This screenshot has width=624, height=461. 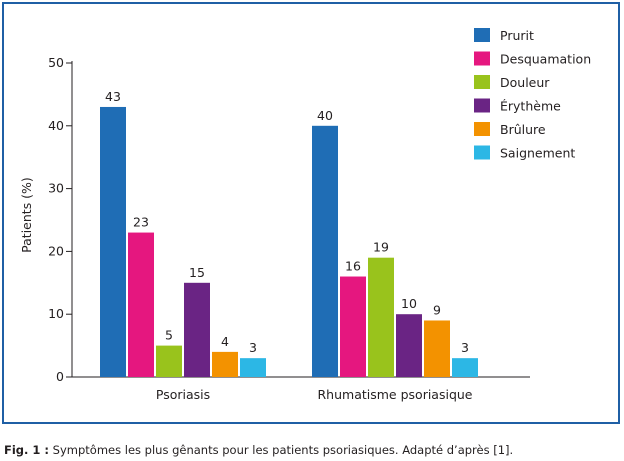 What do you see at coordinates (60, 376) in the screenshot?
I see `y-tick-label: 0` at bounding box center [60, 376].